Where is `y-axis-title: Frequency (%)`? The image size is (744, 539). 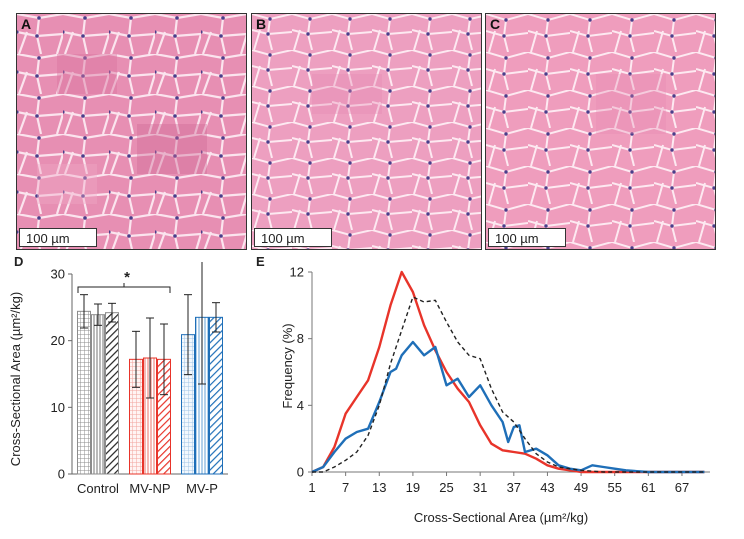 y-axis-title: Frequency (%) is located at coordinates (287, 365).